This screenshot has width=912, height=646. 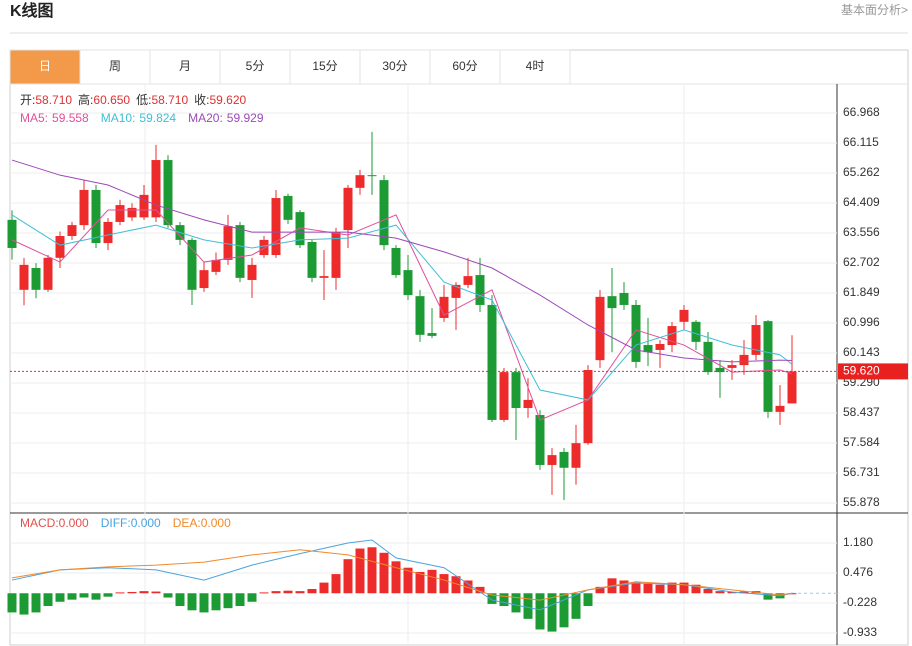 What do you see at coordinates (861, 322) in the screenshot?
I see `y-tick-label: 60.996` at bounding box center [861, 322].